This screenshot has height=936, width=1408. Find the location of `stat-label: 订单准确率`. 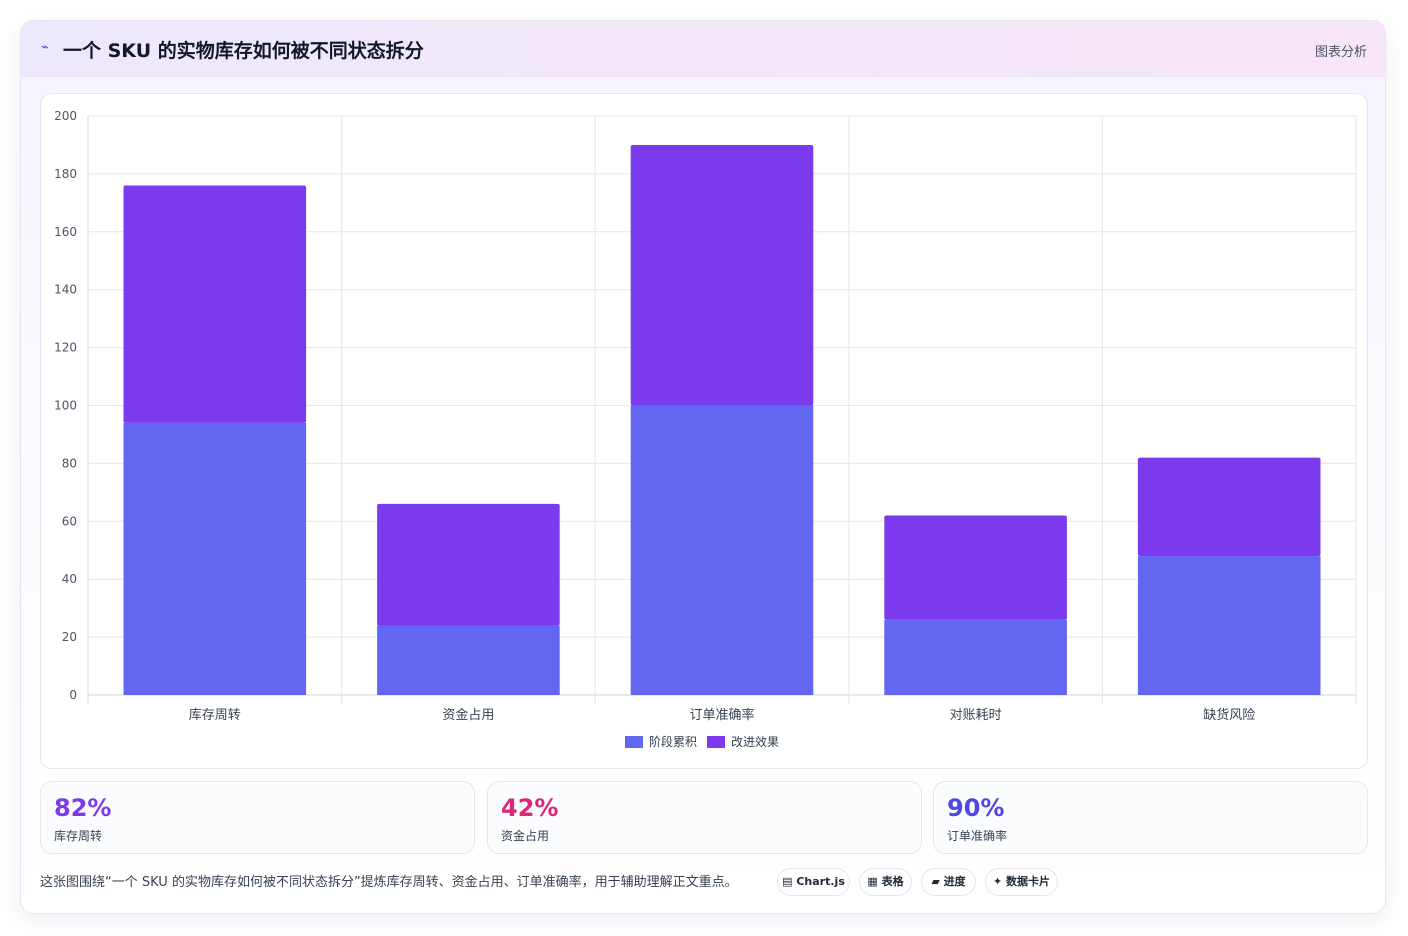

stat-label: 订单准确率 is located at coordinates (977, 836).